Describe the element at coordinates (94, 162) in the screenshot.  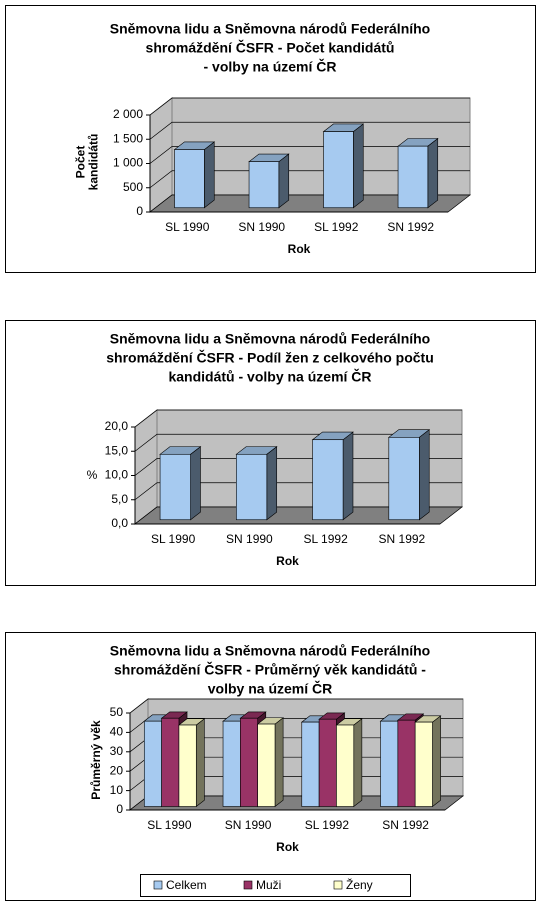
I see `y-axis-label: kandidátů` at that location.